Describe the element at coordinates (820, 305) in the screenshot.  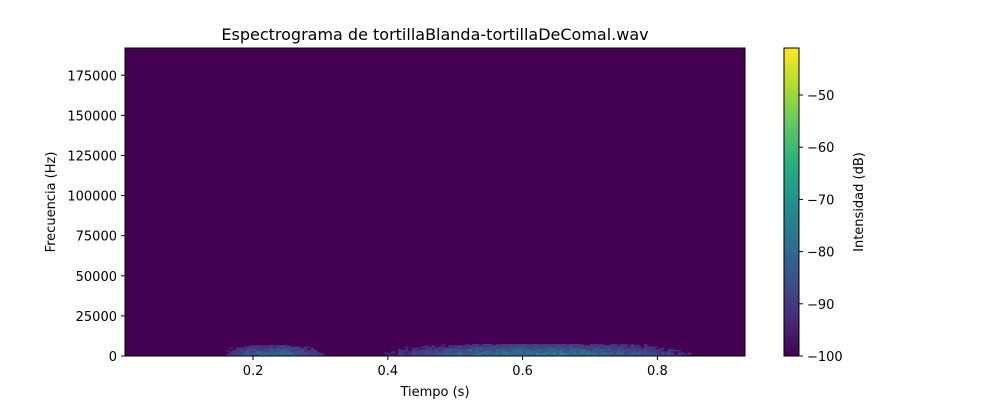
I see `colorbar-tick-label: −90` at that location.